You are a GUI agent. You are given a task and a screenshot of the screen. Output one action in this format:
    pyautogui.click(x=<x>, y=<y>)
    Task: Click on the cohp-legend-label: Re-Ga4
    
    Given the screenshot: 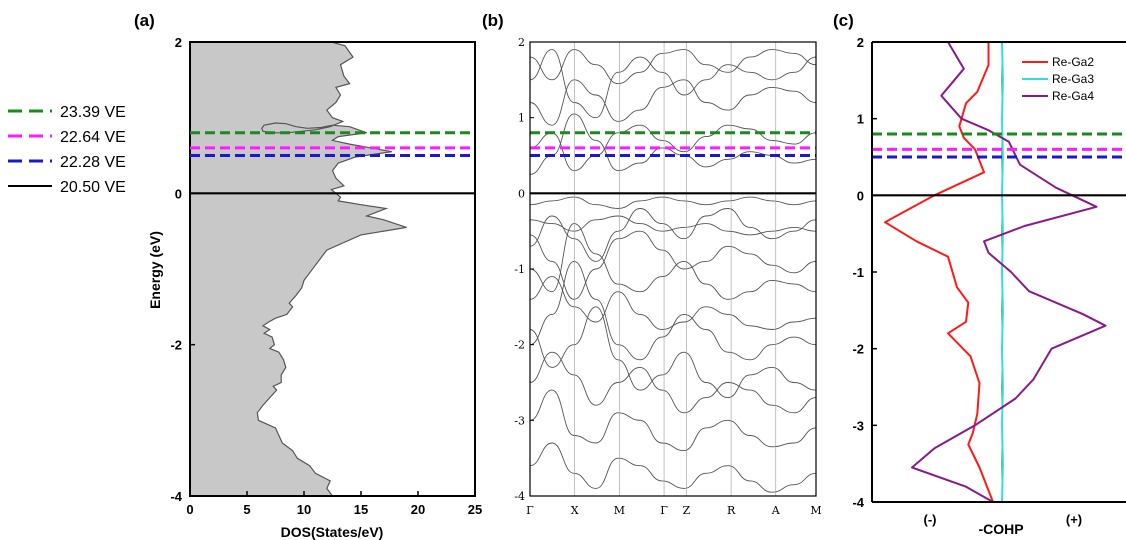 What is the action you would take?
    pyautogui.click(x=1073, y=96)
    